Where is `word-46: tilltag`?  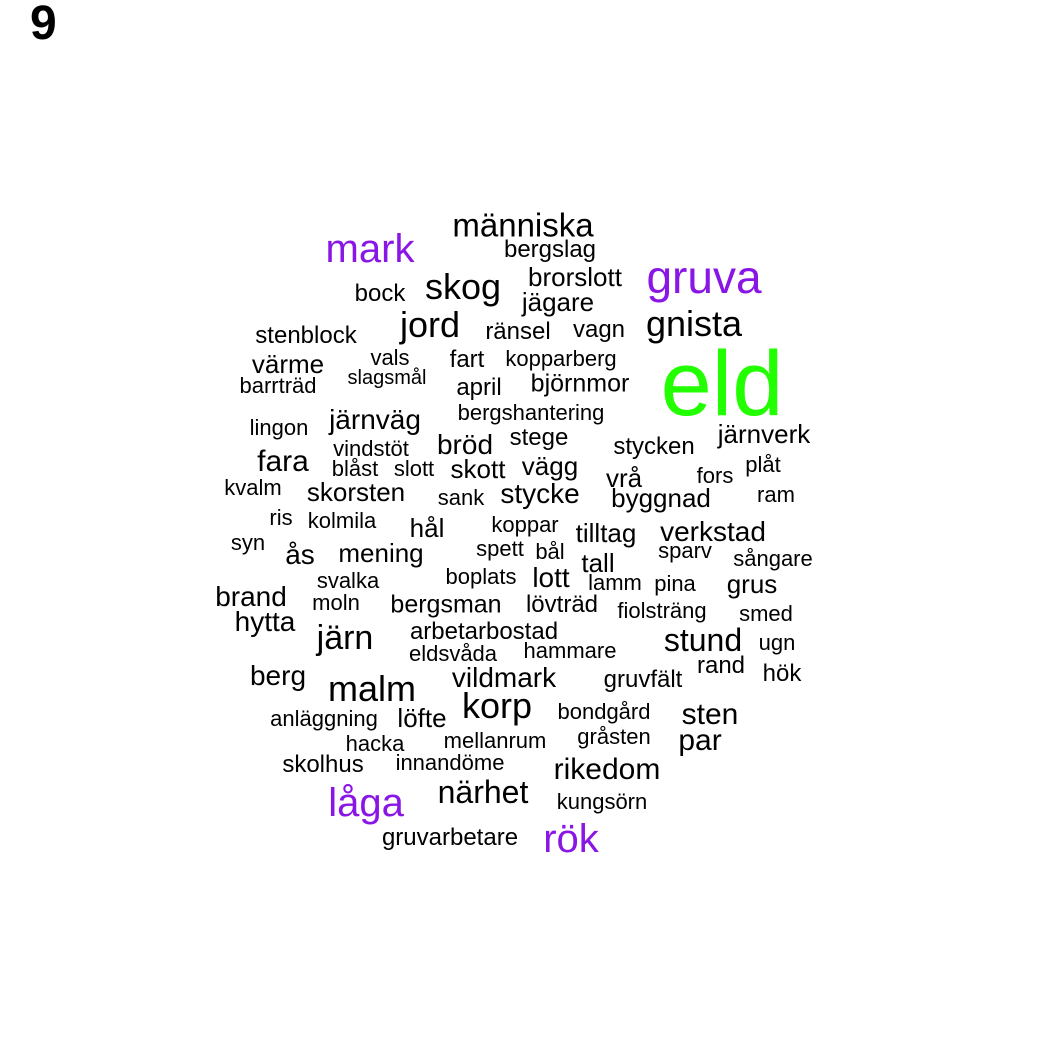 word-46: tilltag is located at coordinates (606, 533).